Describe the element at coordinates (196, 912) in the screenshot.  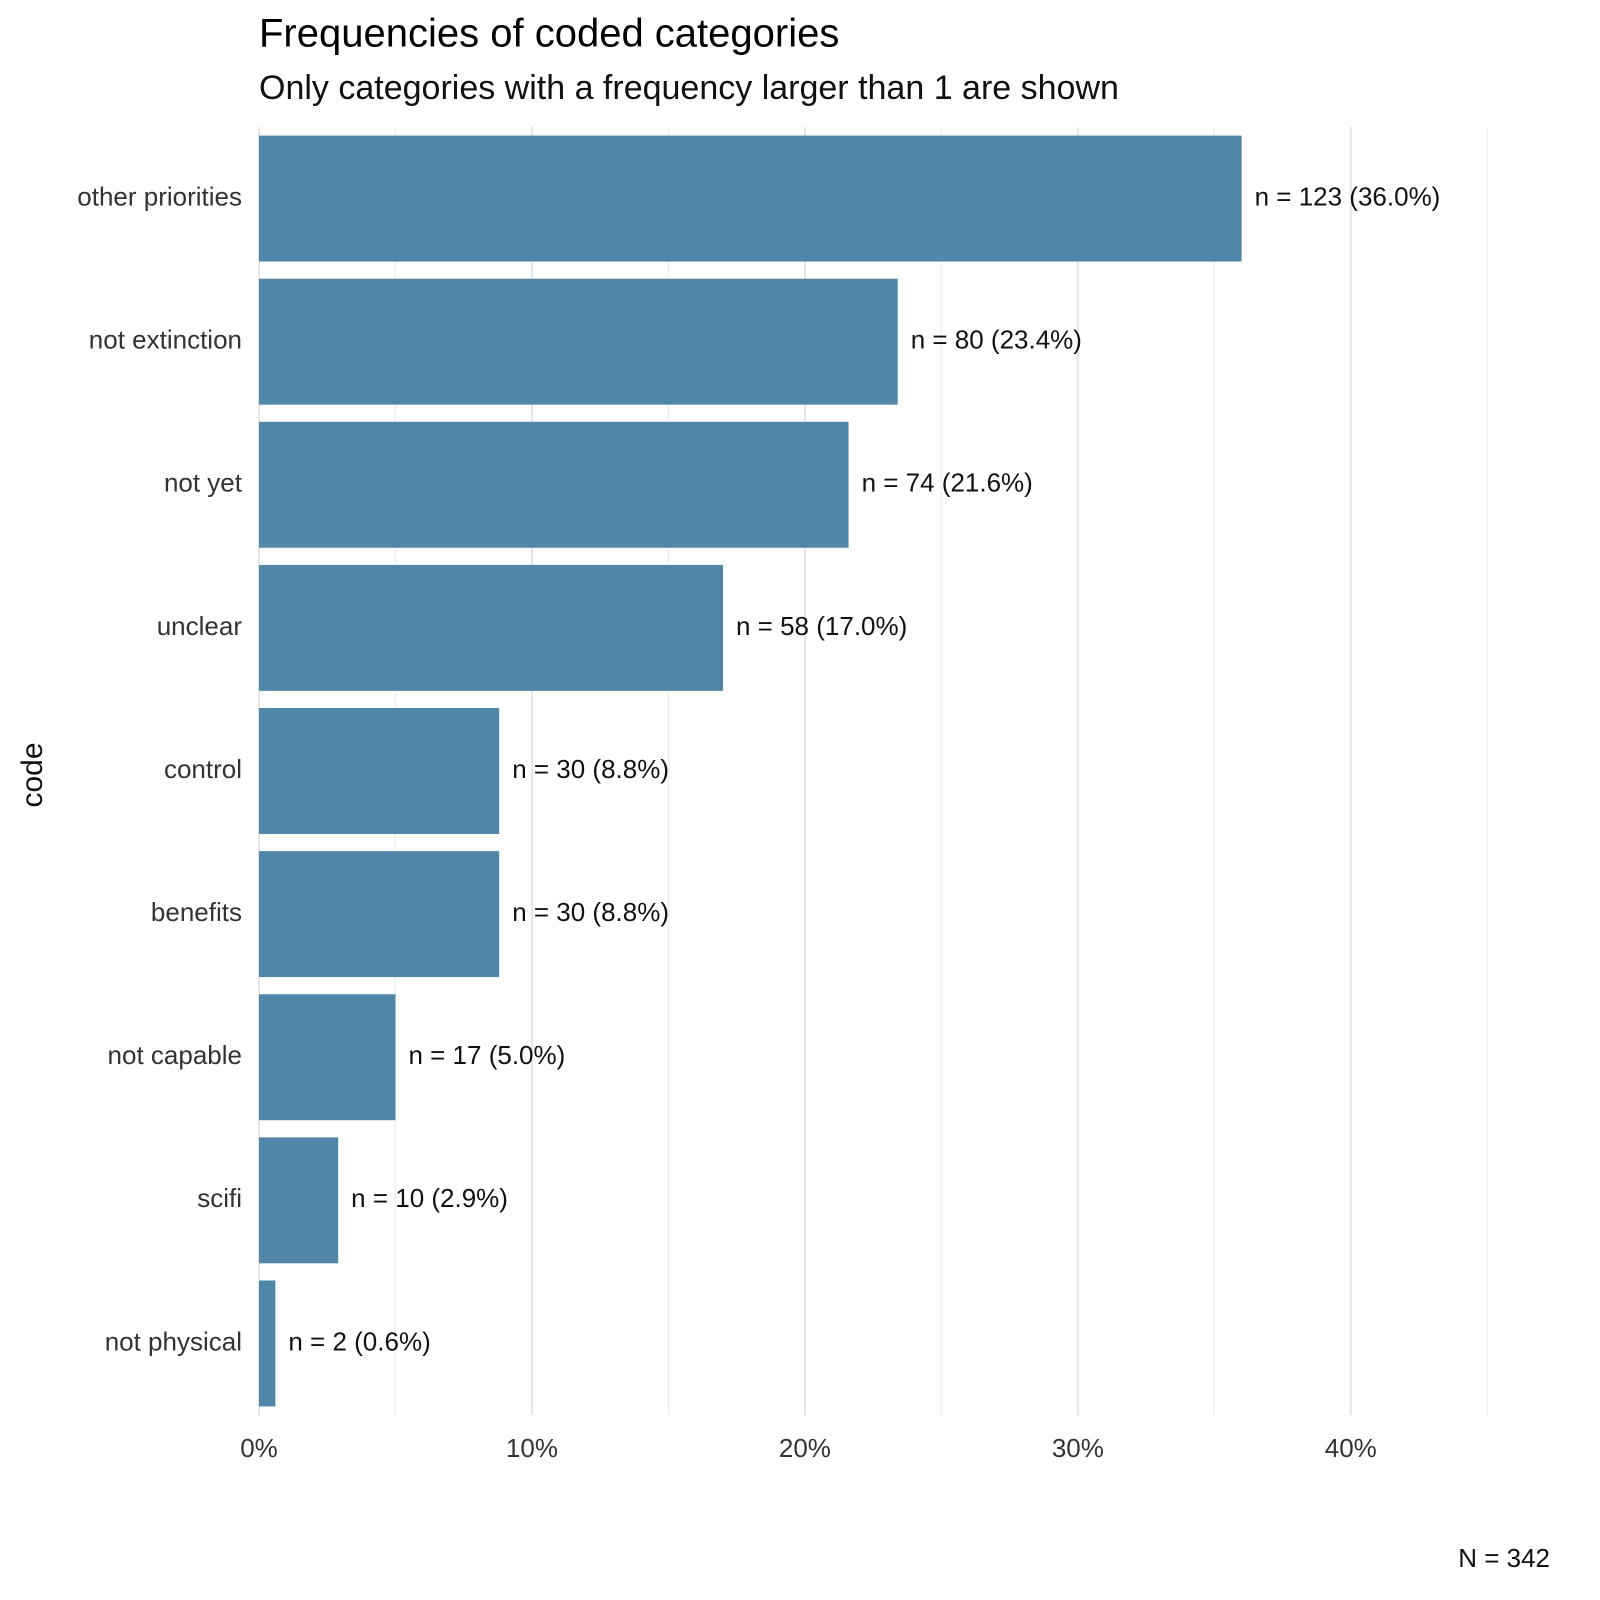
I see `y-tick-label: benefits` at that location.